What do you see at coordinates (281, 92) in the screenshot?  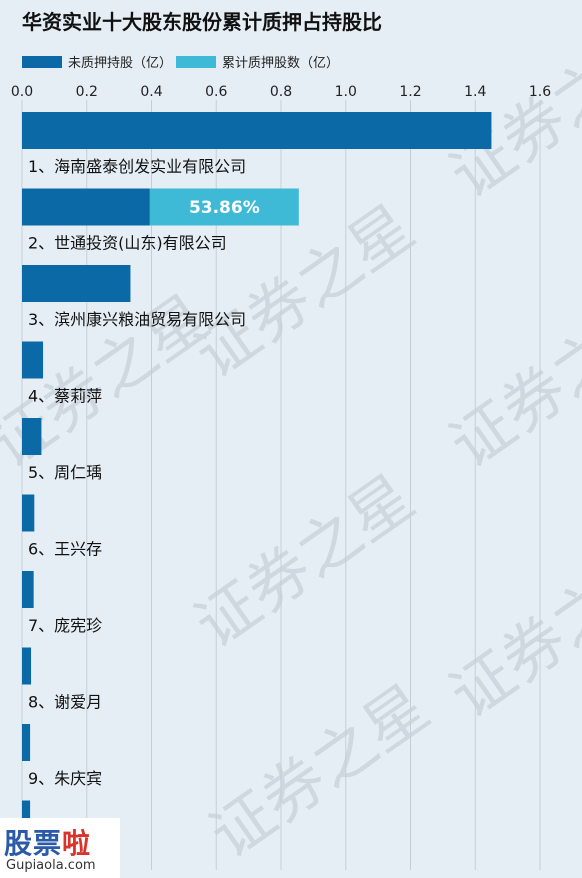 I see `x-tick-label: 0.8` at bounding box center [281, 92].